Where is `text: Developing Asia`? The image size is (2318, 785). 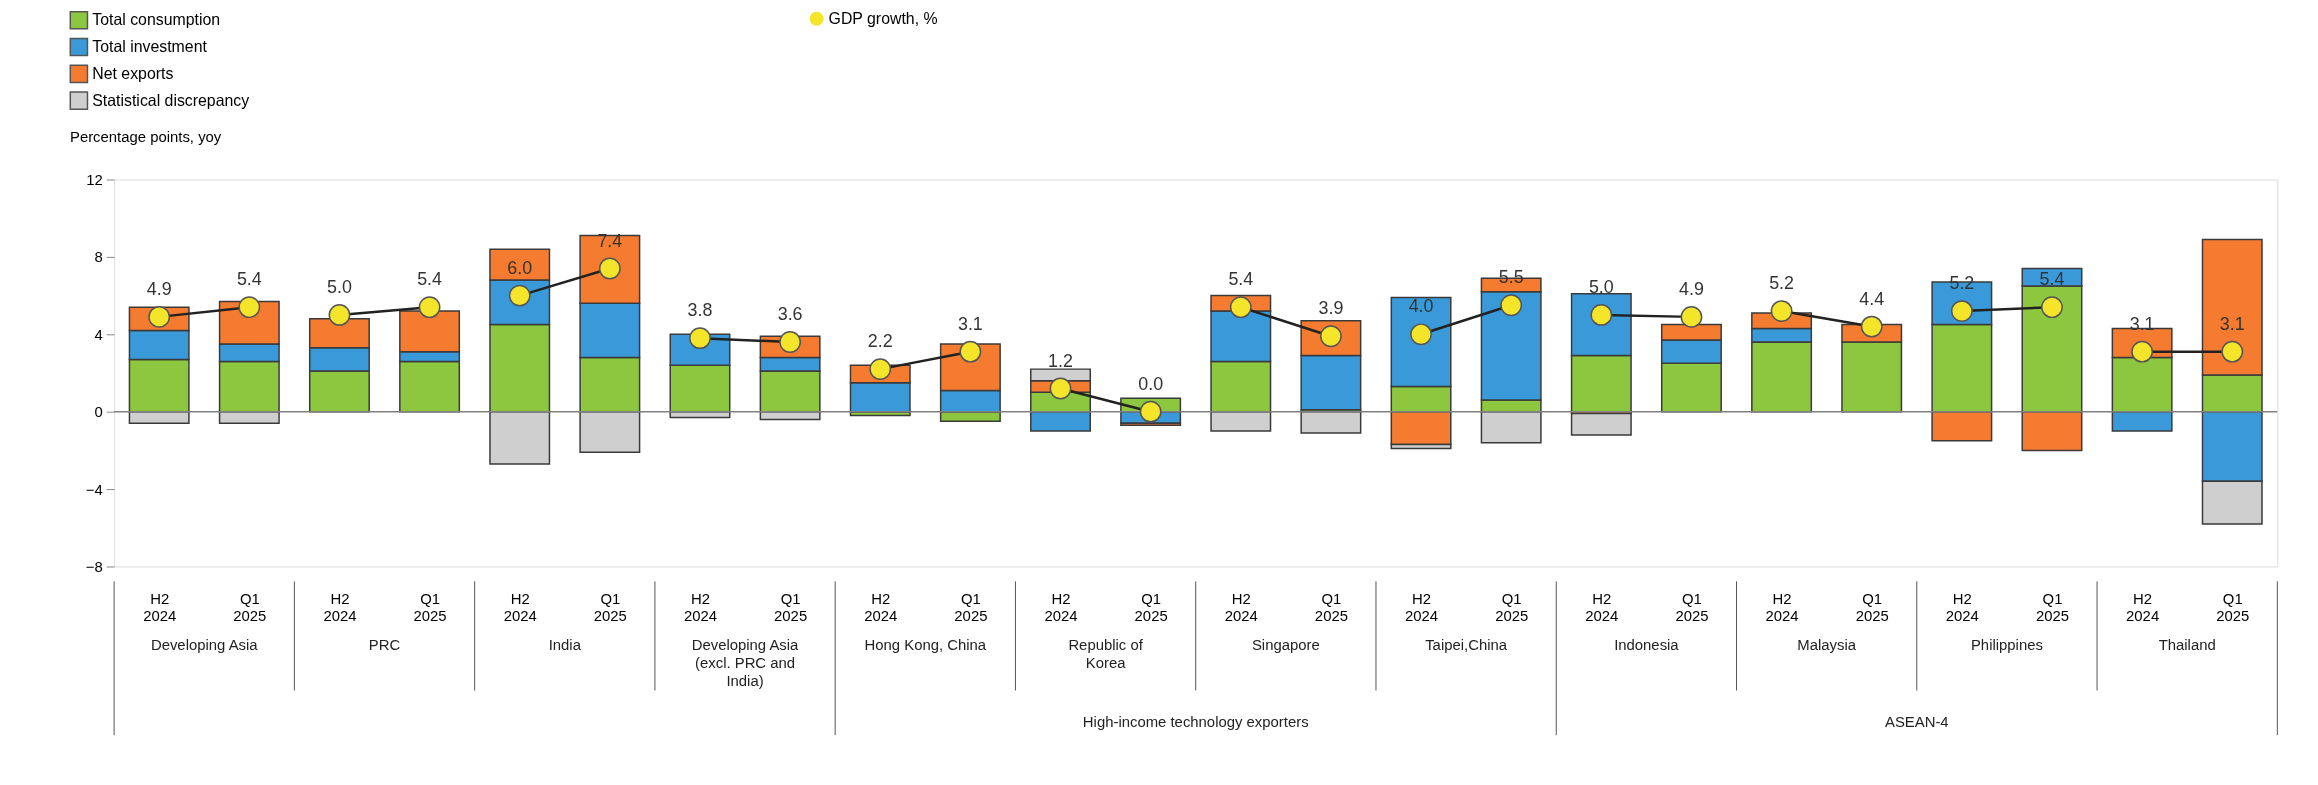
text: Developing Asia is located at coordinates (204, 644).